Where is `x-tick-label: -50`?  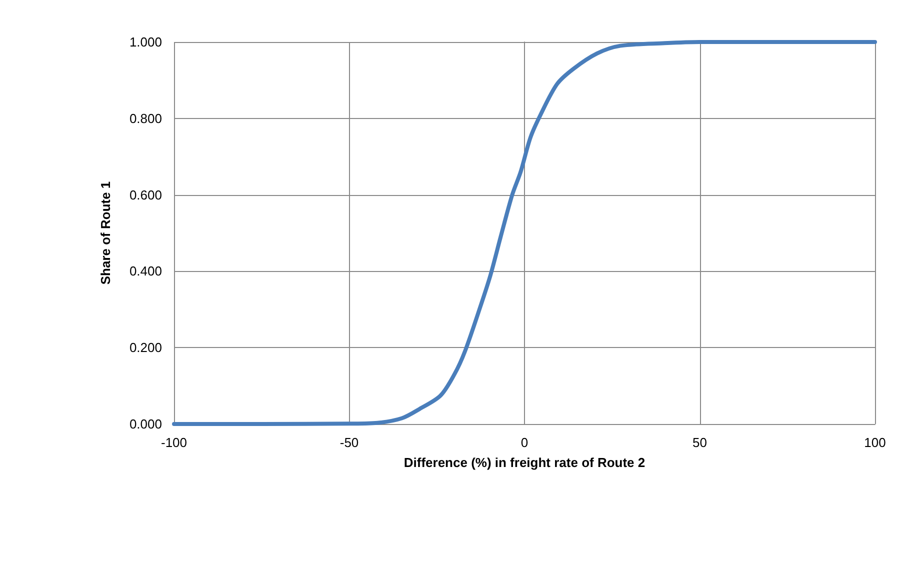
x-tick-label: -50 is located at coordinates (349, 442).